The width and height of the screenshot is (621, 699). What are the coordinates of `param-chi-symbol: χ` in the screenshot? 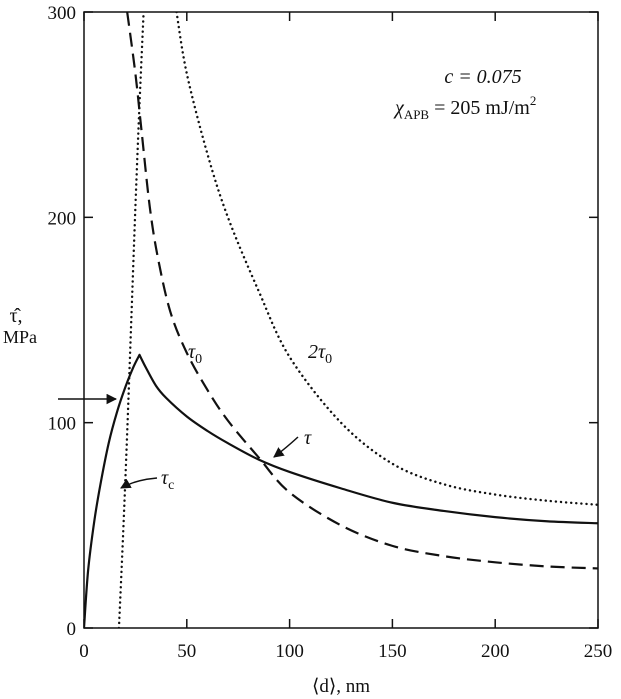 It's located at (399, 108).